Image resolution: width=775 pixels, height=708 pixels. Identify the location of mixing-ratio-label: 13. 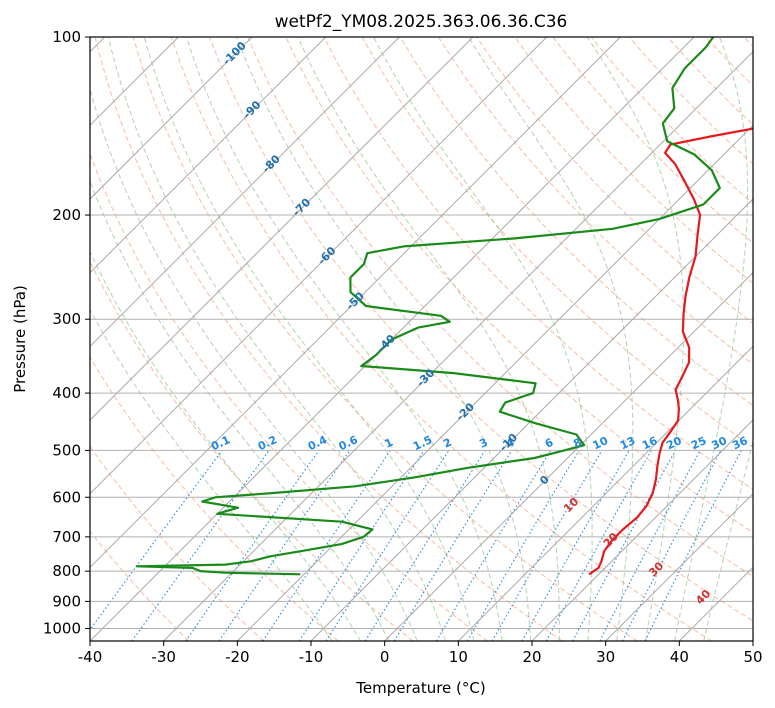
(627, 443).